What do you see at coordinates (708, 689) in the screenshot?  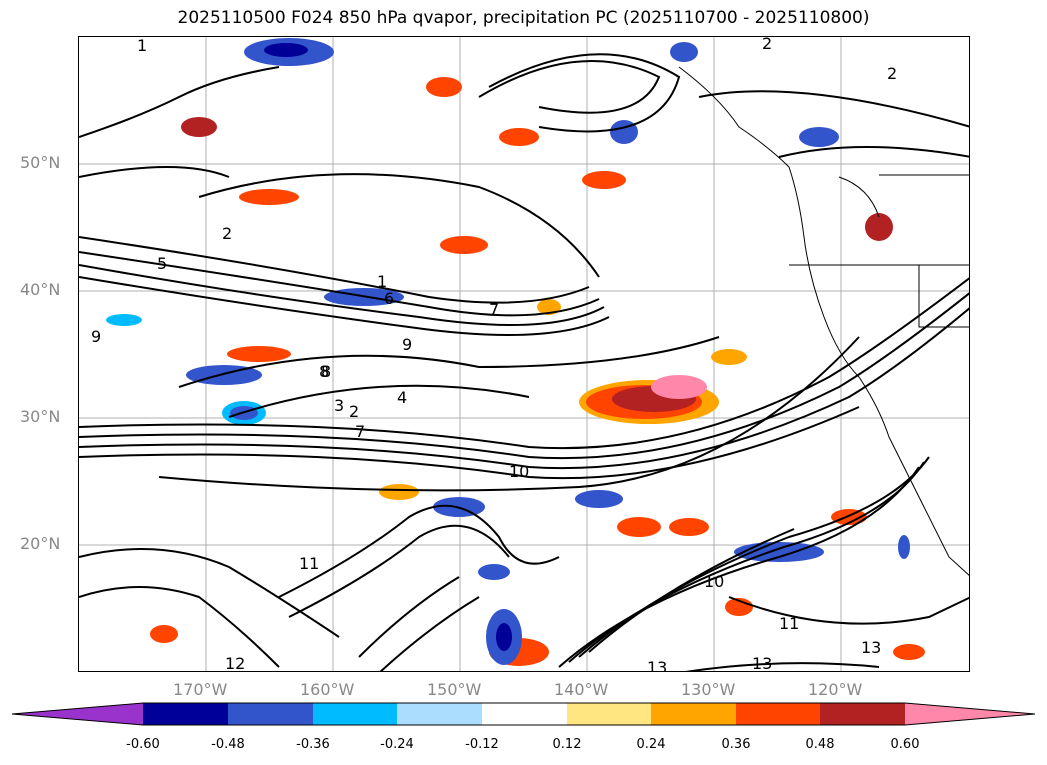 I see `lon-label-130w: 130°W` at bounding box center [708, 689].